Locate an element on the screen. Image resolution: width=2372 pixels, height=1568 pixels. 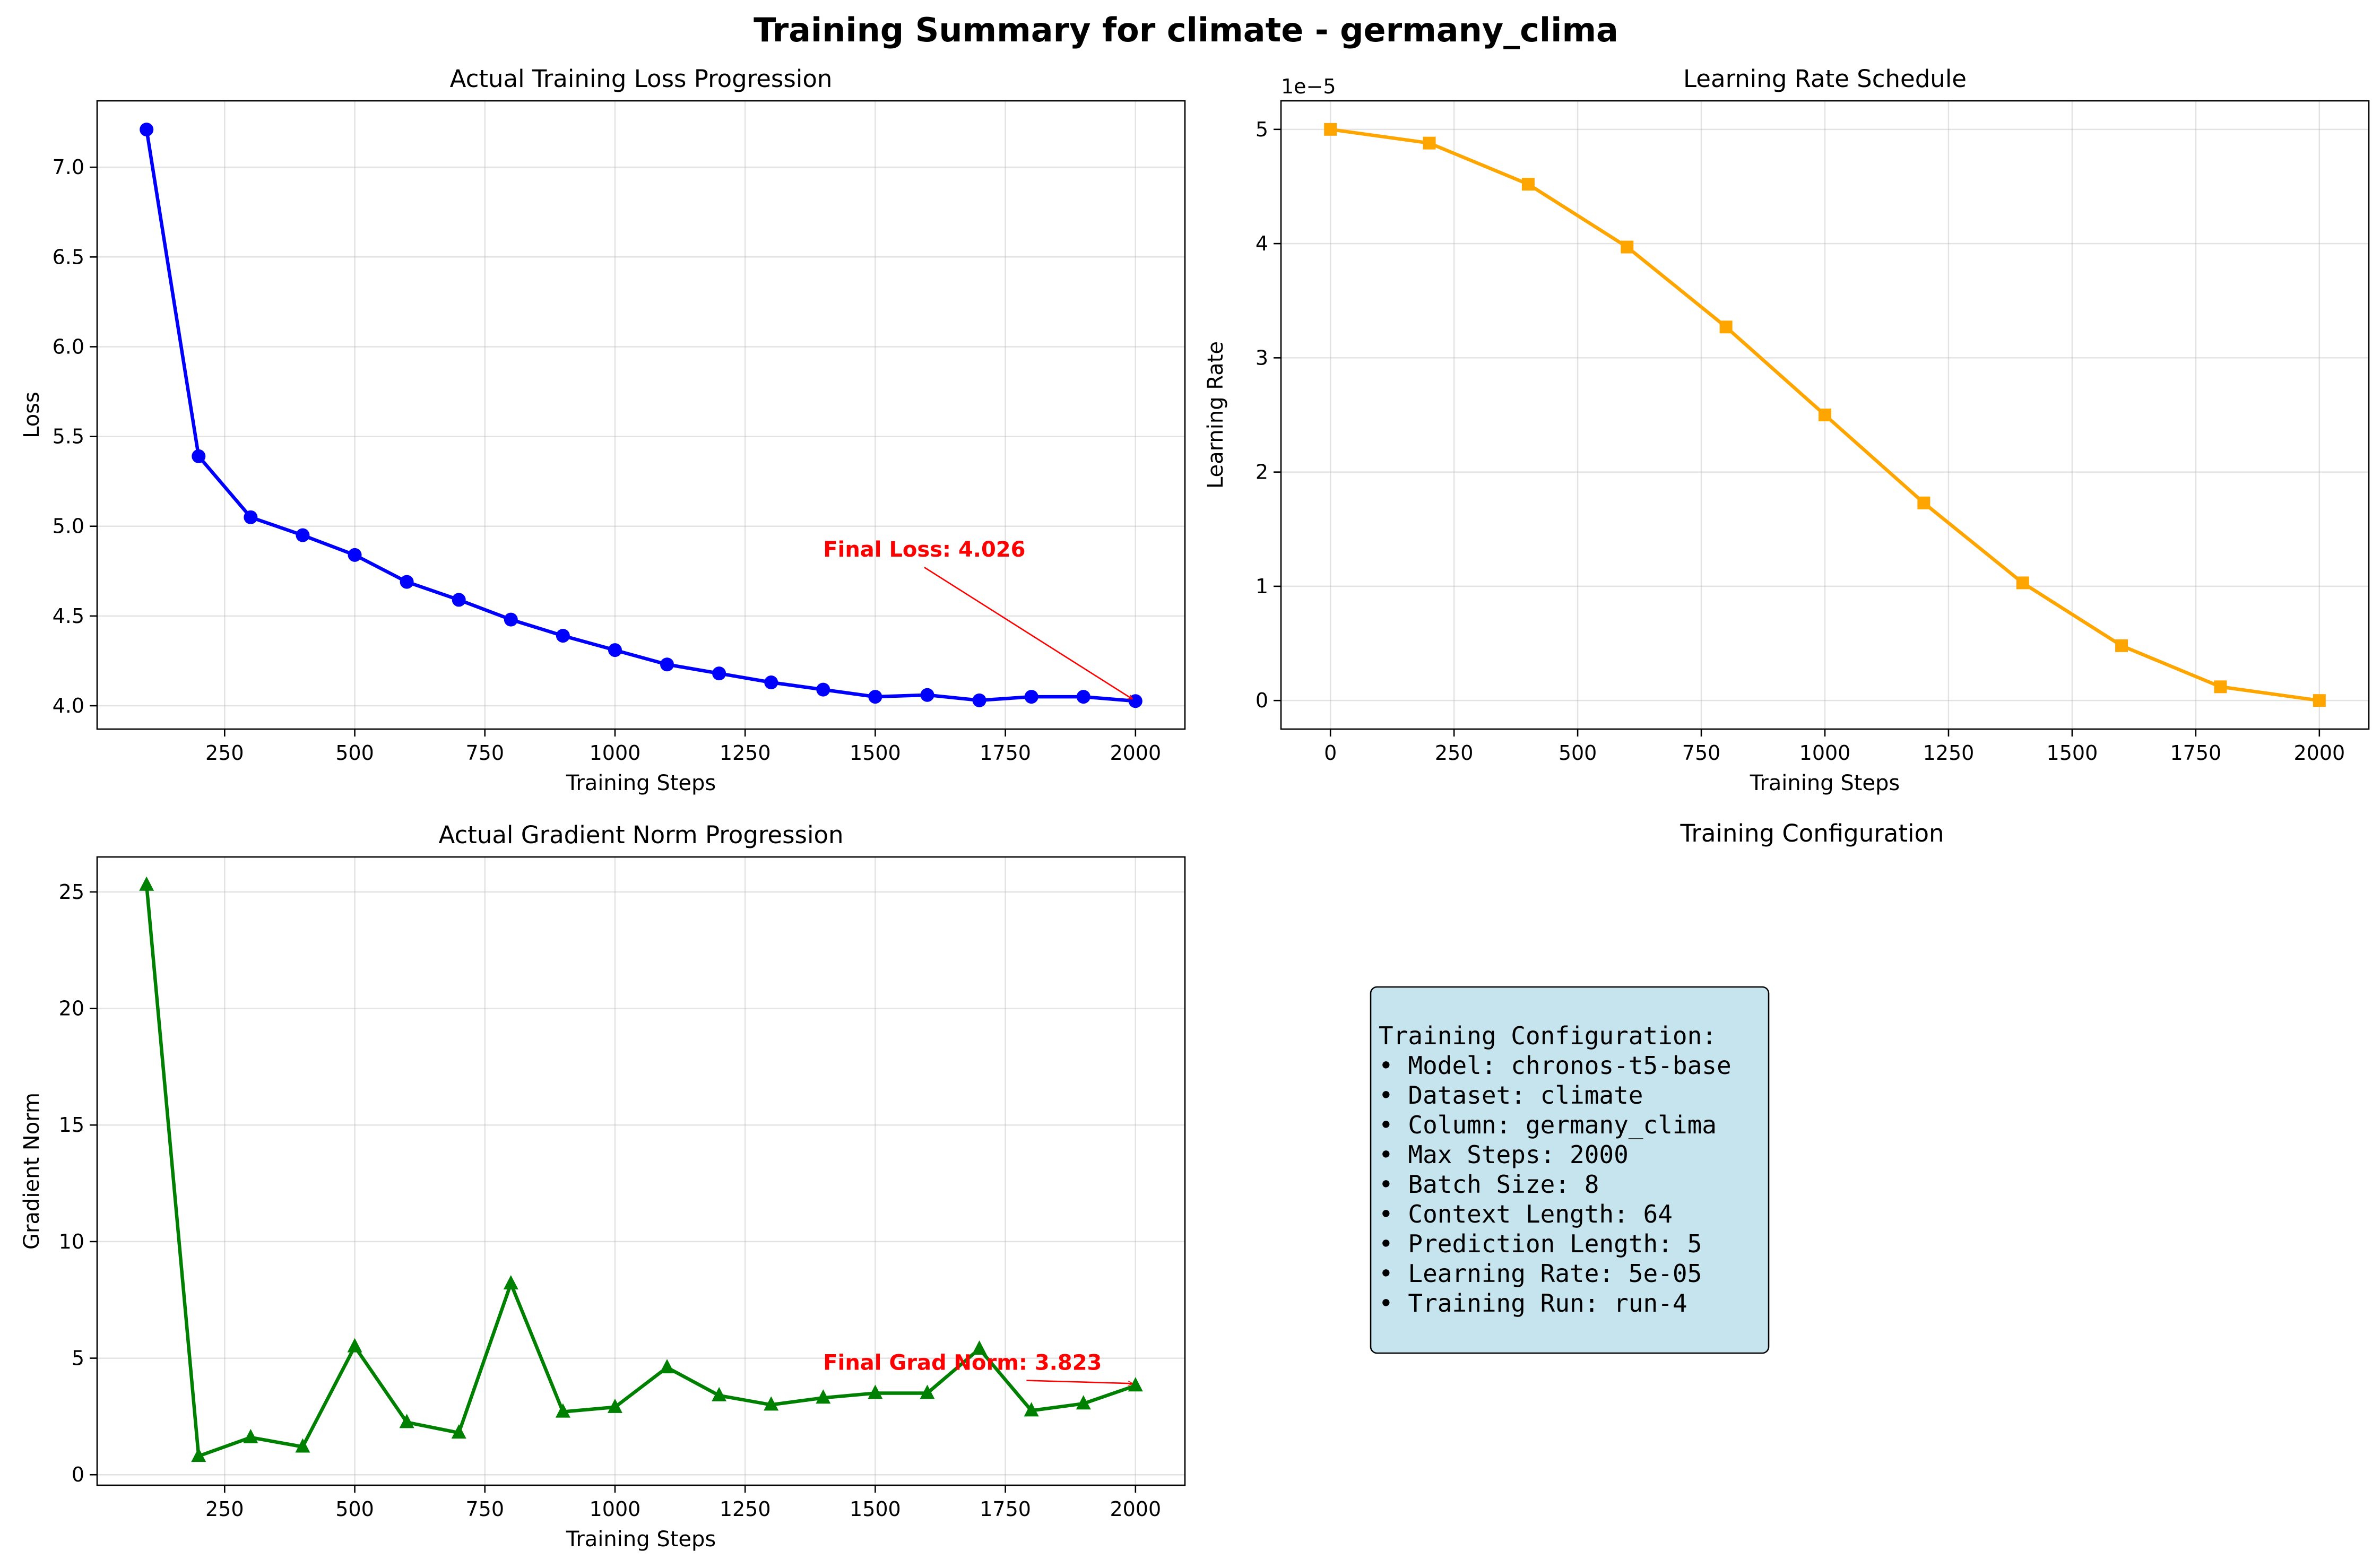
y-tick-label: 5.0 is located at coordinates (69, 526).